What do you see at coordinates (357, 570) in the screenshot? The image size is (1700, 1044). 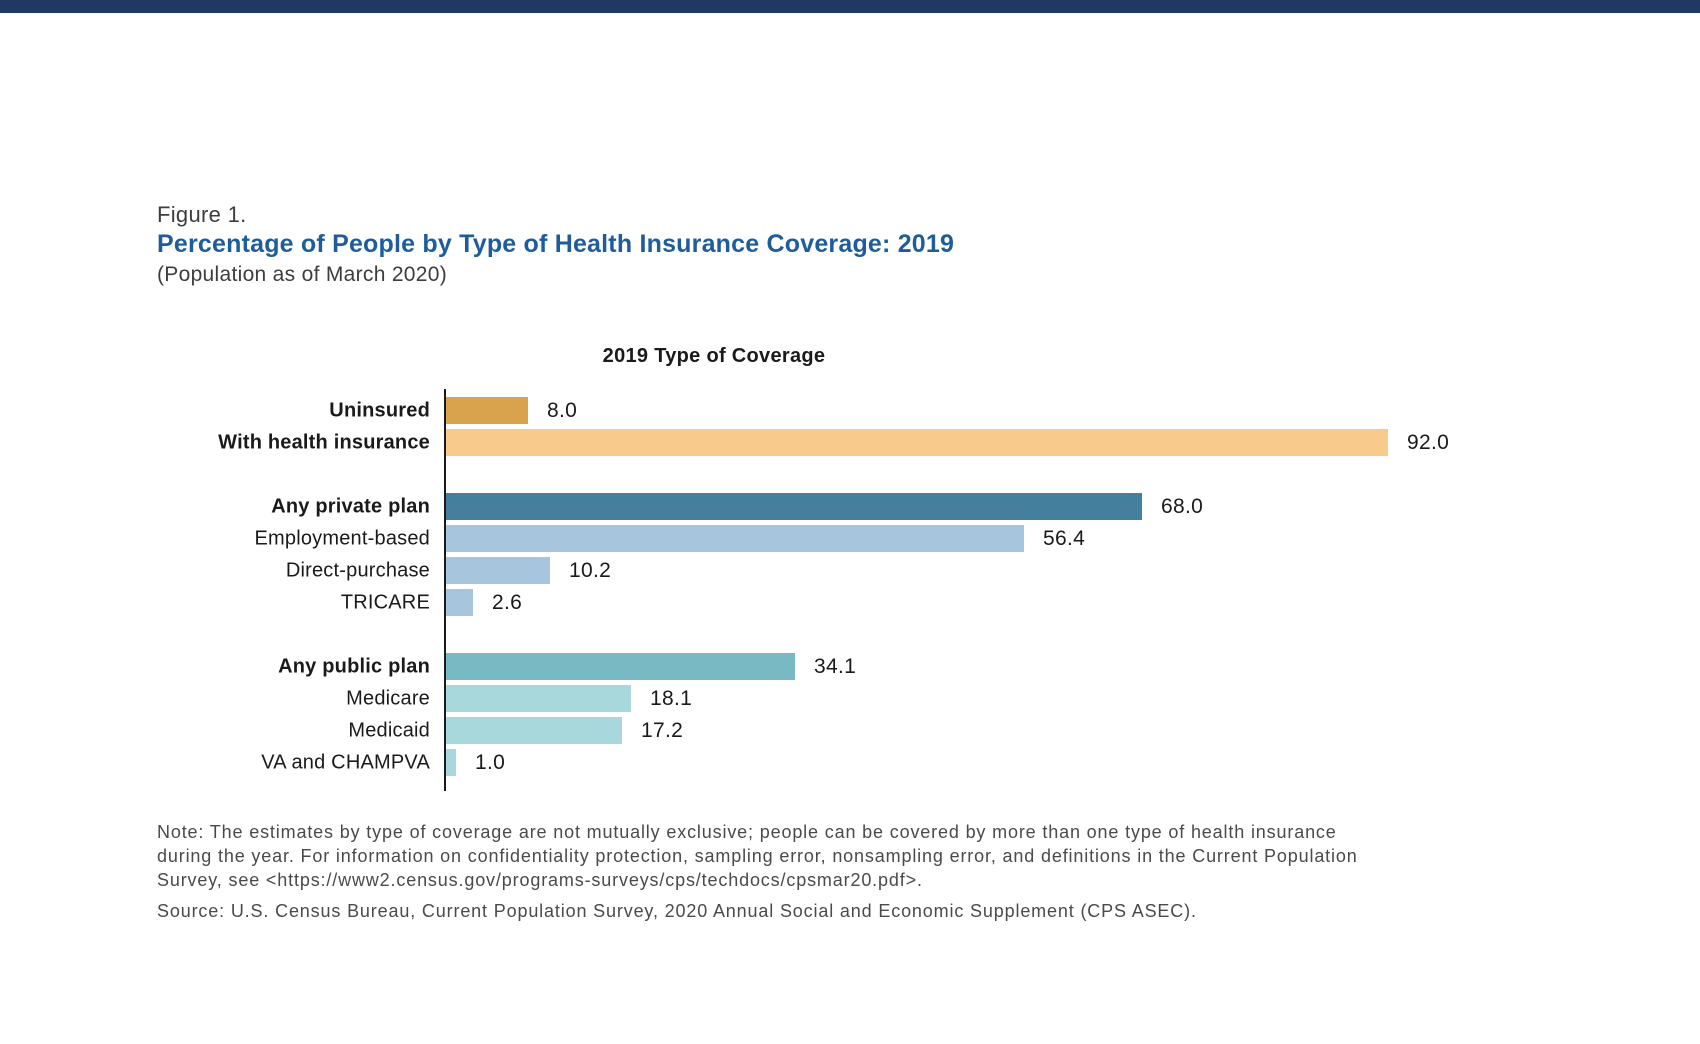 I see `bar-label: Direct-purchase` at bounding box center [357, 570].